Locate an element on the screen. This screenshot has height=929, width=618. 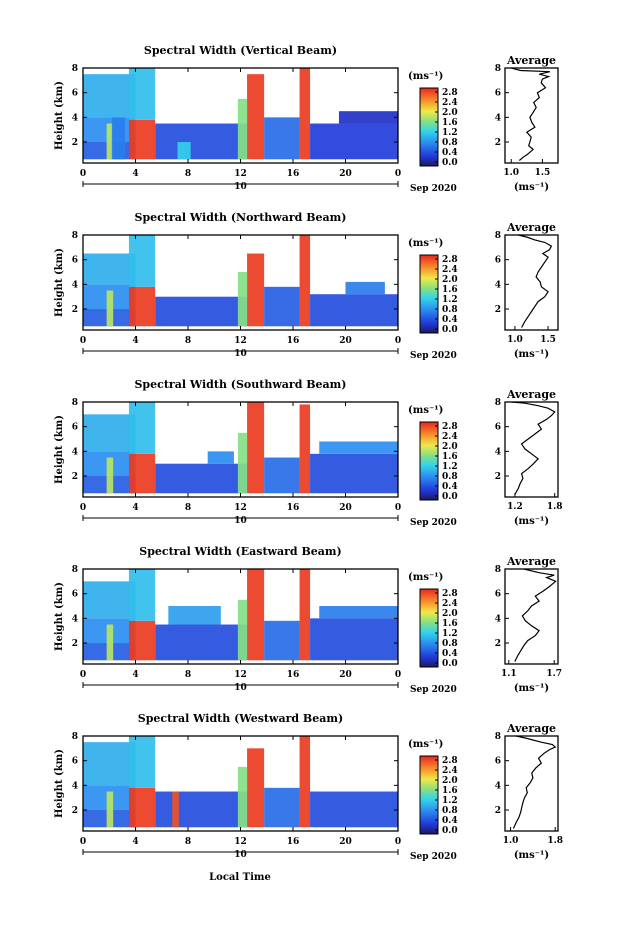
average-x-tick-label: 1.5 is located at coordinates (543, 173).